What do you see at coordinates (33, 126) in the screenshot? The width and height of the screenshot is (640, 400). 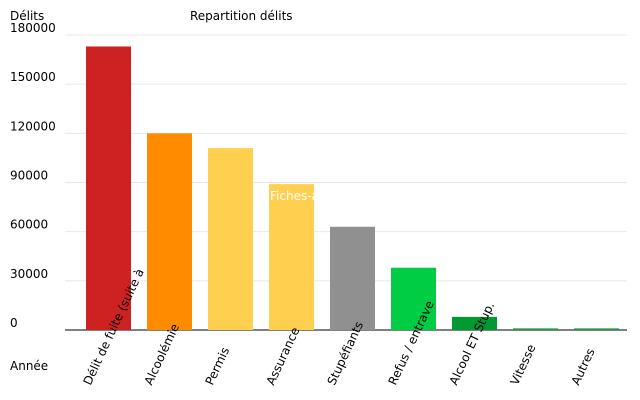 I see `y-tick-label: 120000` at bounding box center [33, 126].